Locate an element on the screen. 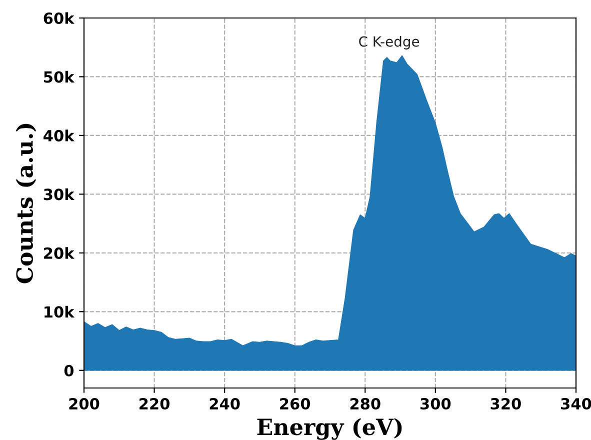 This screenshot has width=591, height=440. x-tick-label: 300 is located at coordinates (435, 404).